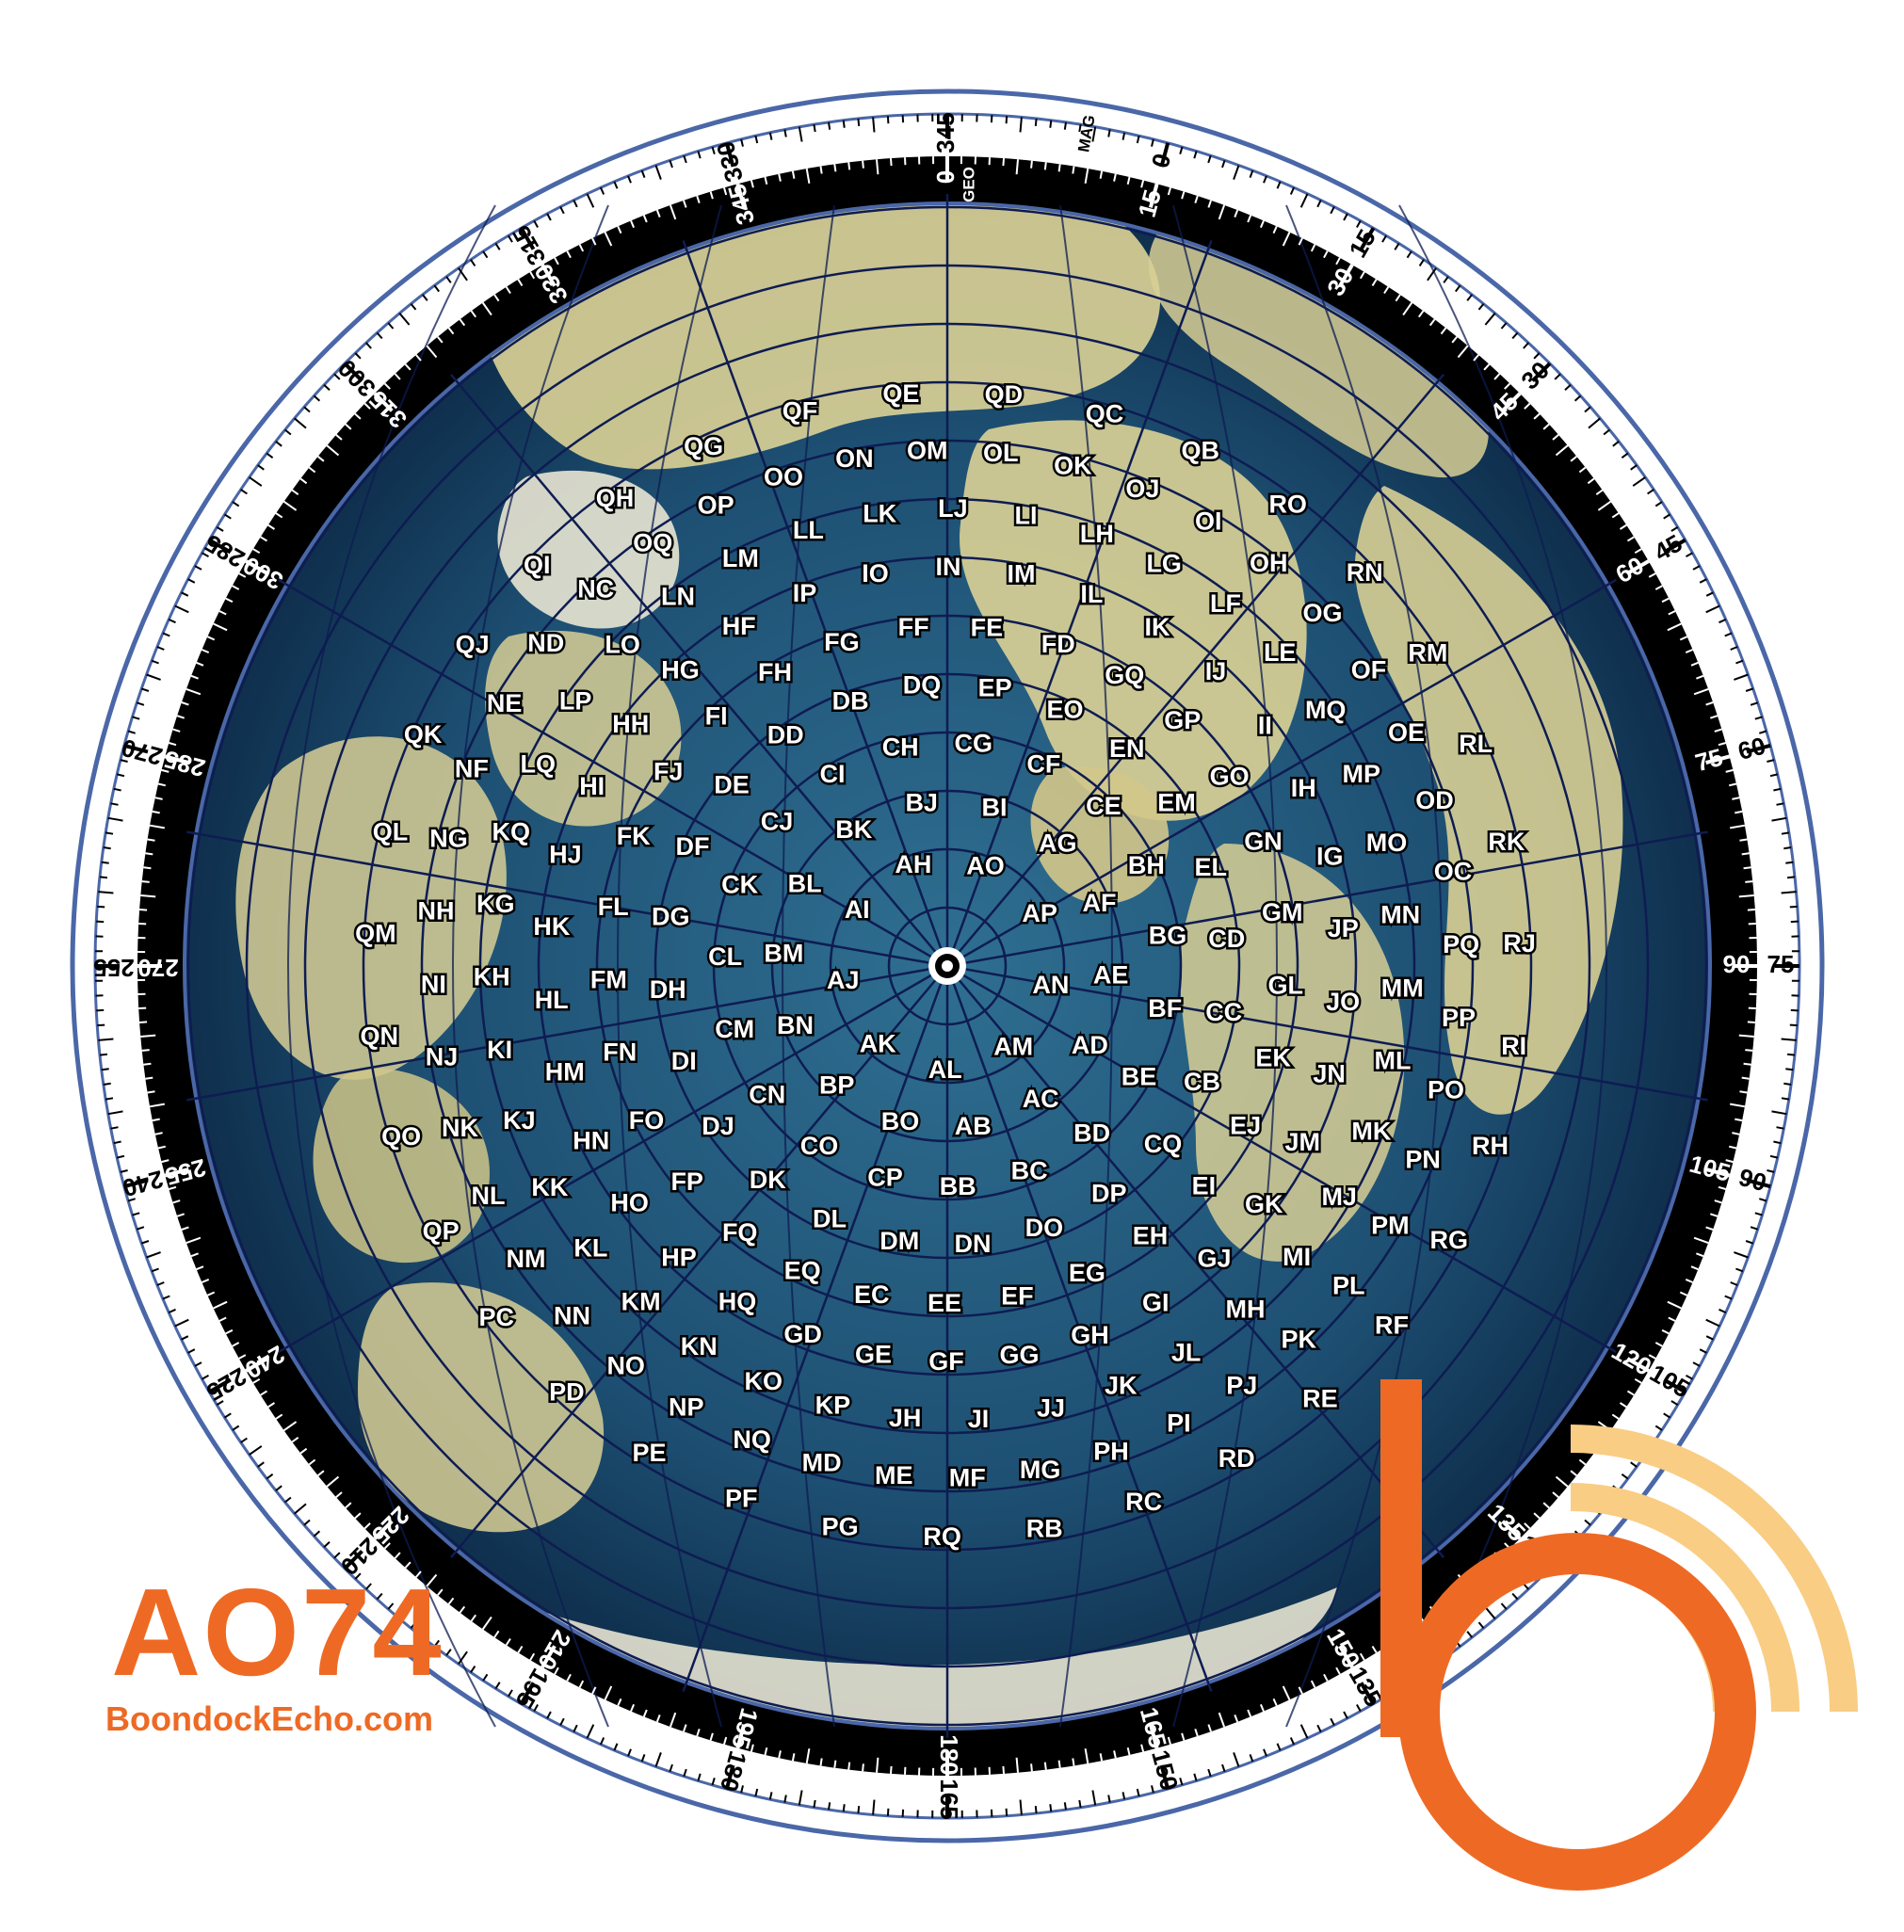 Image resolution: width=1904 pixels, height=1932 pixels. What do you see at coordinates (647, 1120) in the screenshot?
I see `grid-square-label: FO` at bounding box center [647, 1120].